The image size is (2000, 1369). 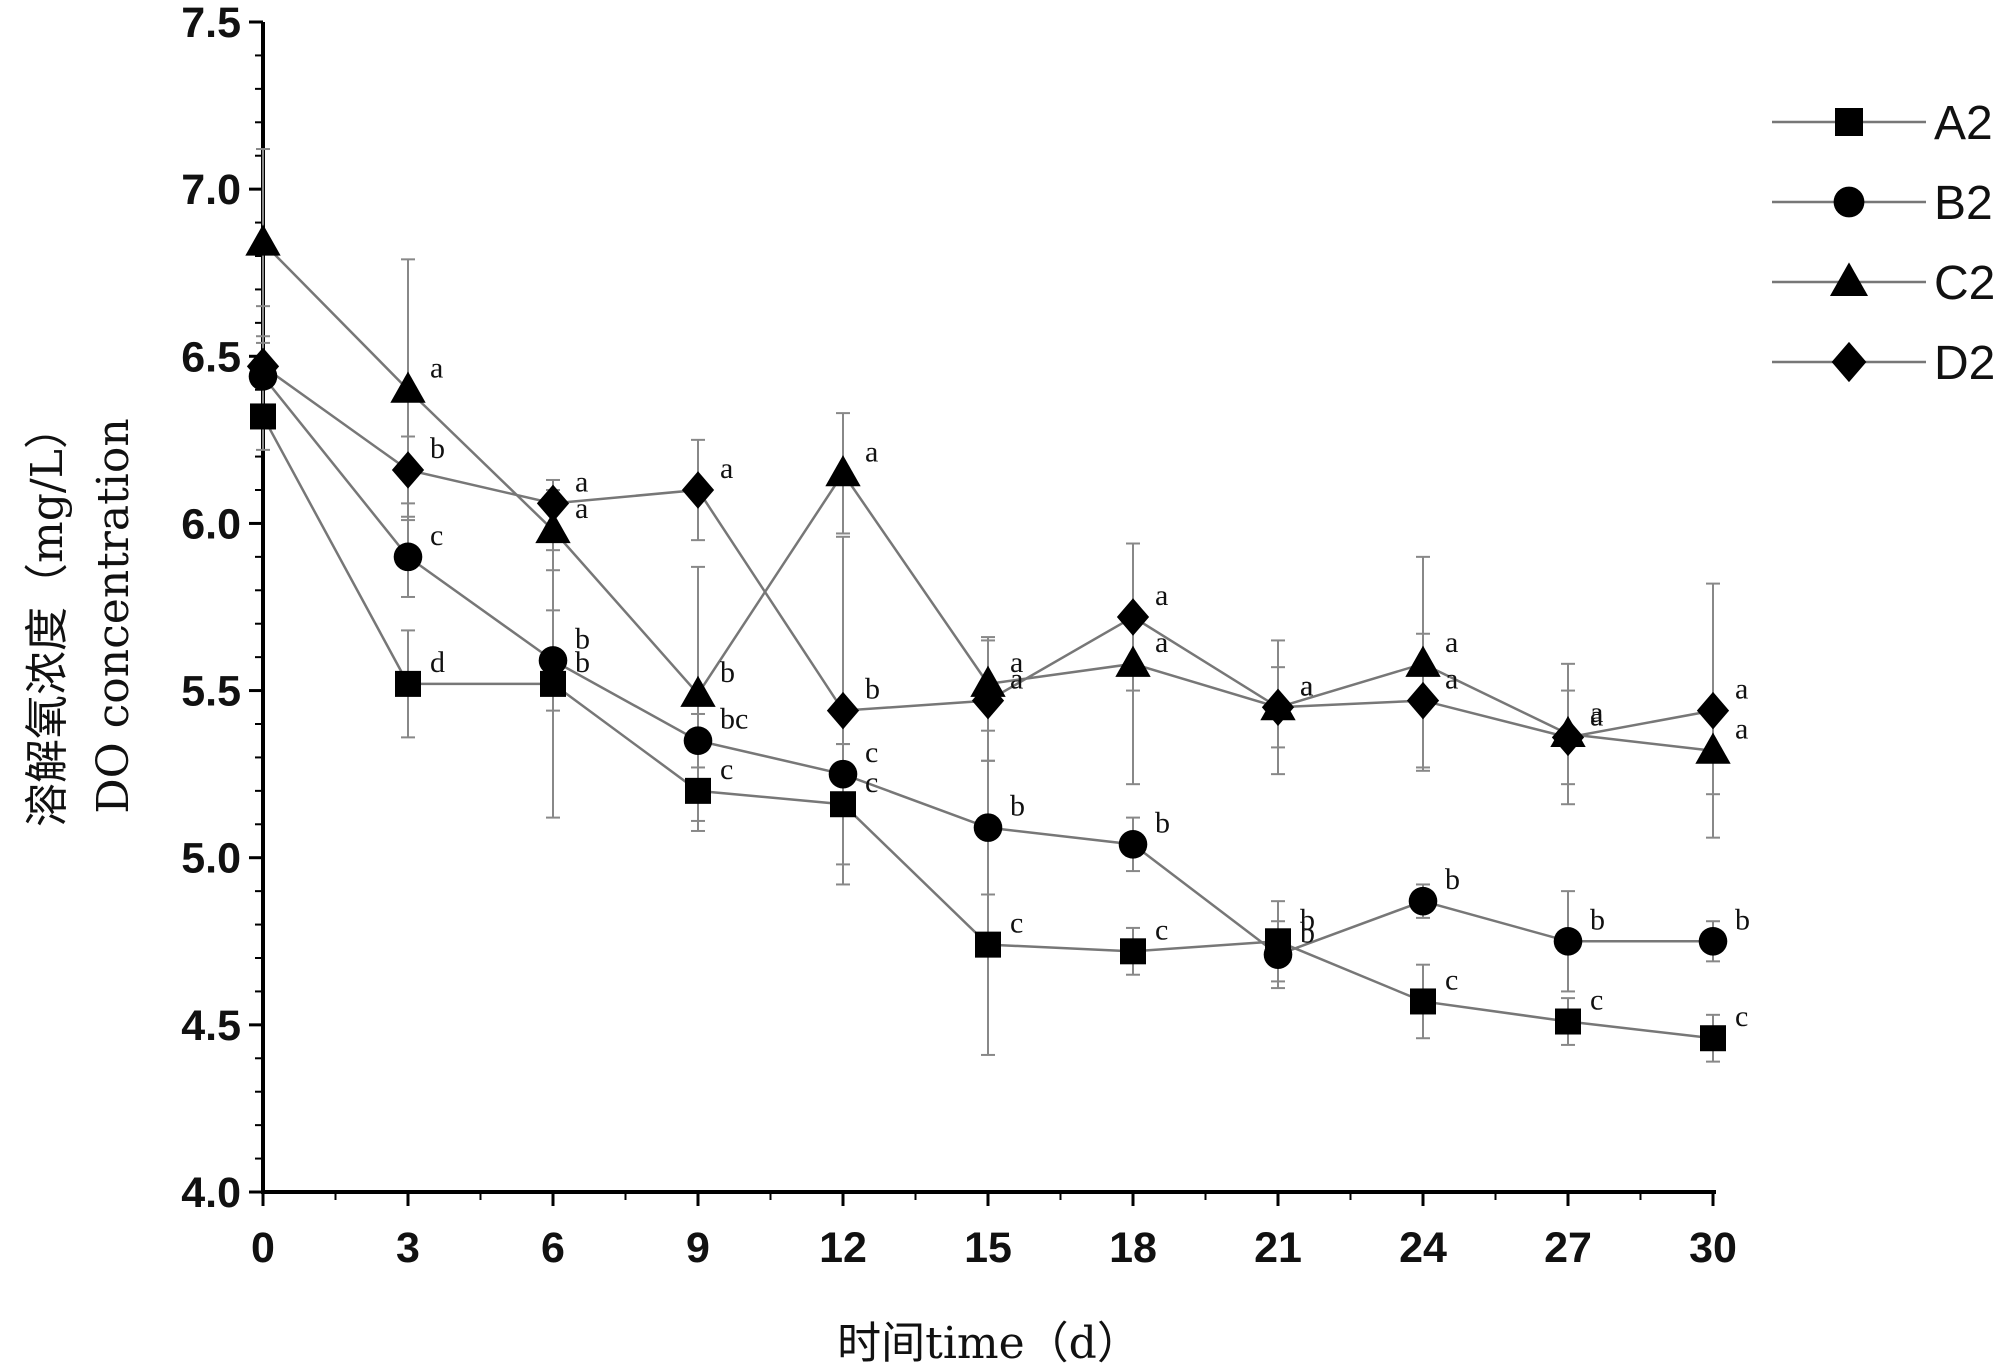 I want to click on x-tick-label: 0, so click(x=263, y=1248).